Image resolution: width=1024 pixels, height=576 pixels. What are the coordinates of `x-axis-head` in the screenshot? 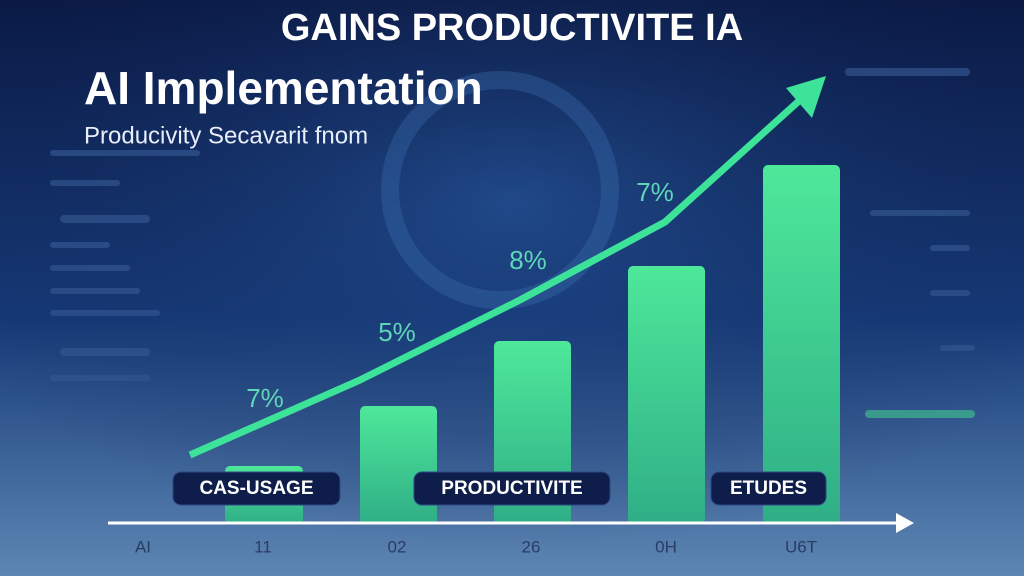 It's located at (905, 523).